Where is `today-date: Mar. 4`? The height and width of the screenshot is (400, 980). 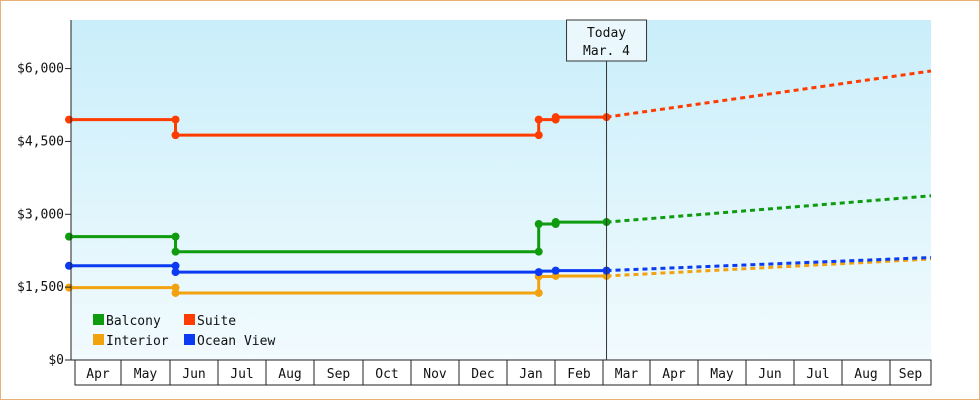 today-date: Mar. 4 is located at coordinates (606, 51).